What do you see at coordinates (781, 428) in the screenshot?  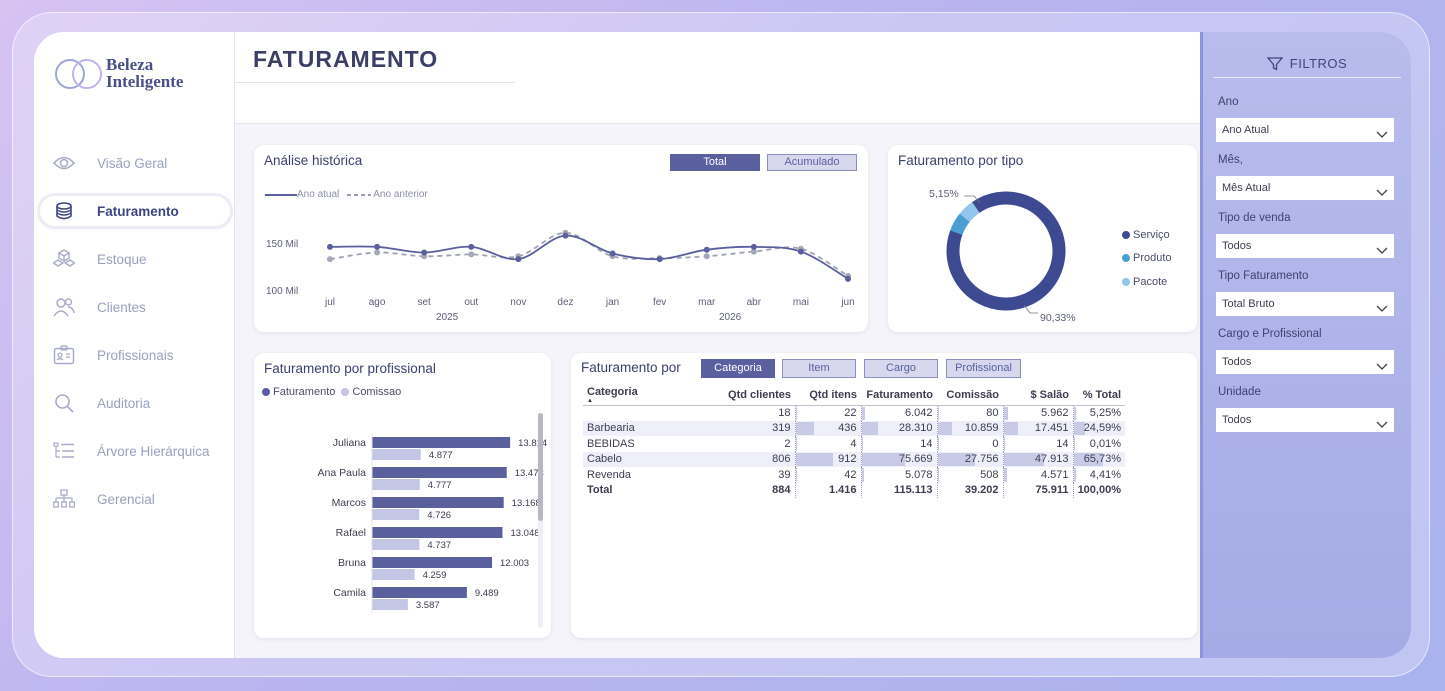 I see `cell-value: 319` at bounding box center [781, 428].